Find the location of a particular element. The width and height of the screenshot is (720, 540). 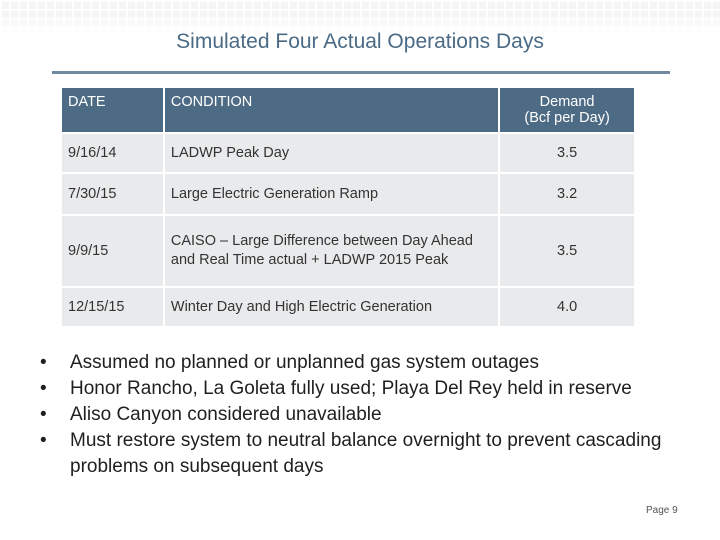

cell-condition: LADWP Peak Day is located at coordinates (332, 153).